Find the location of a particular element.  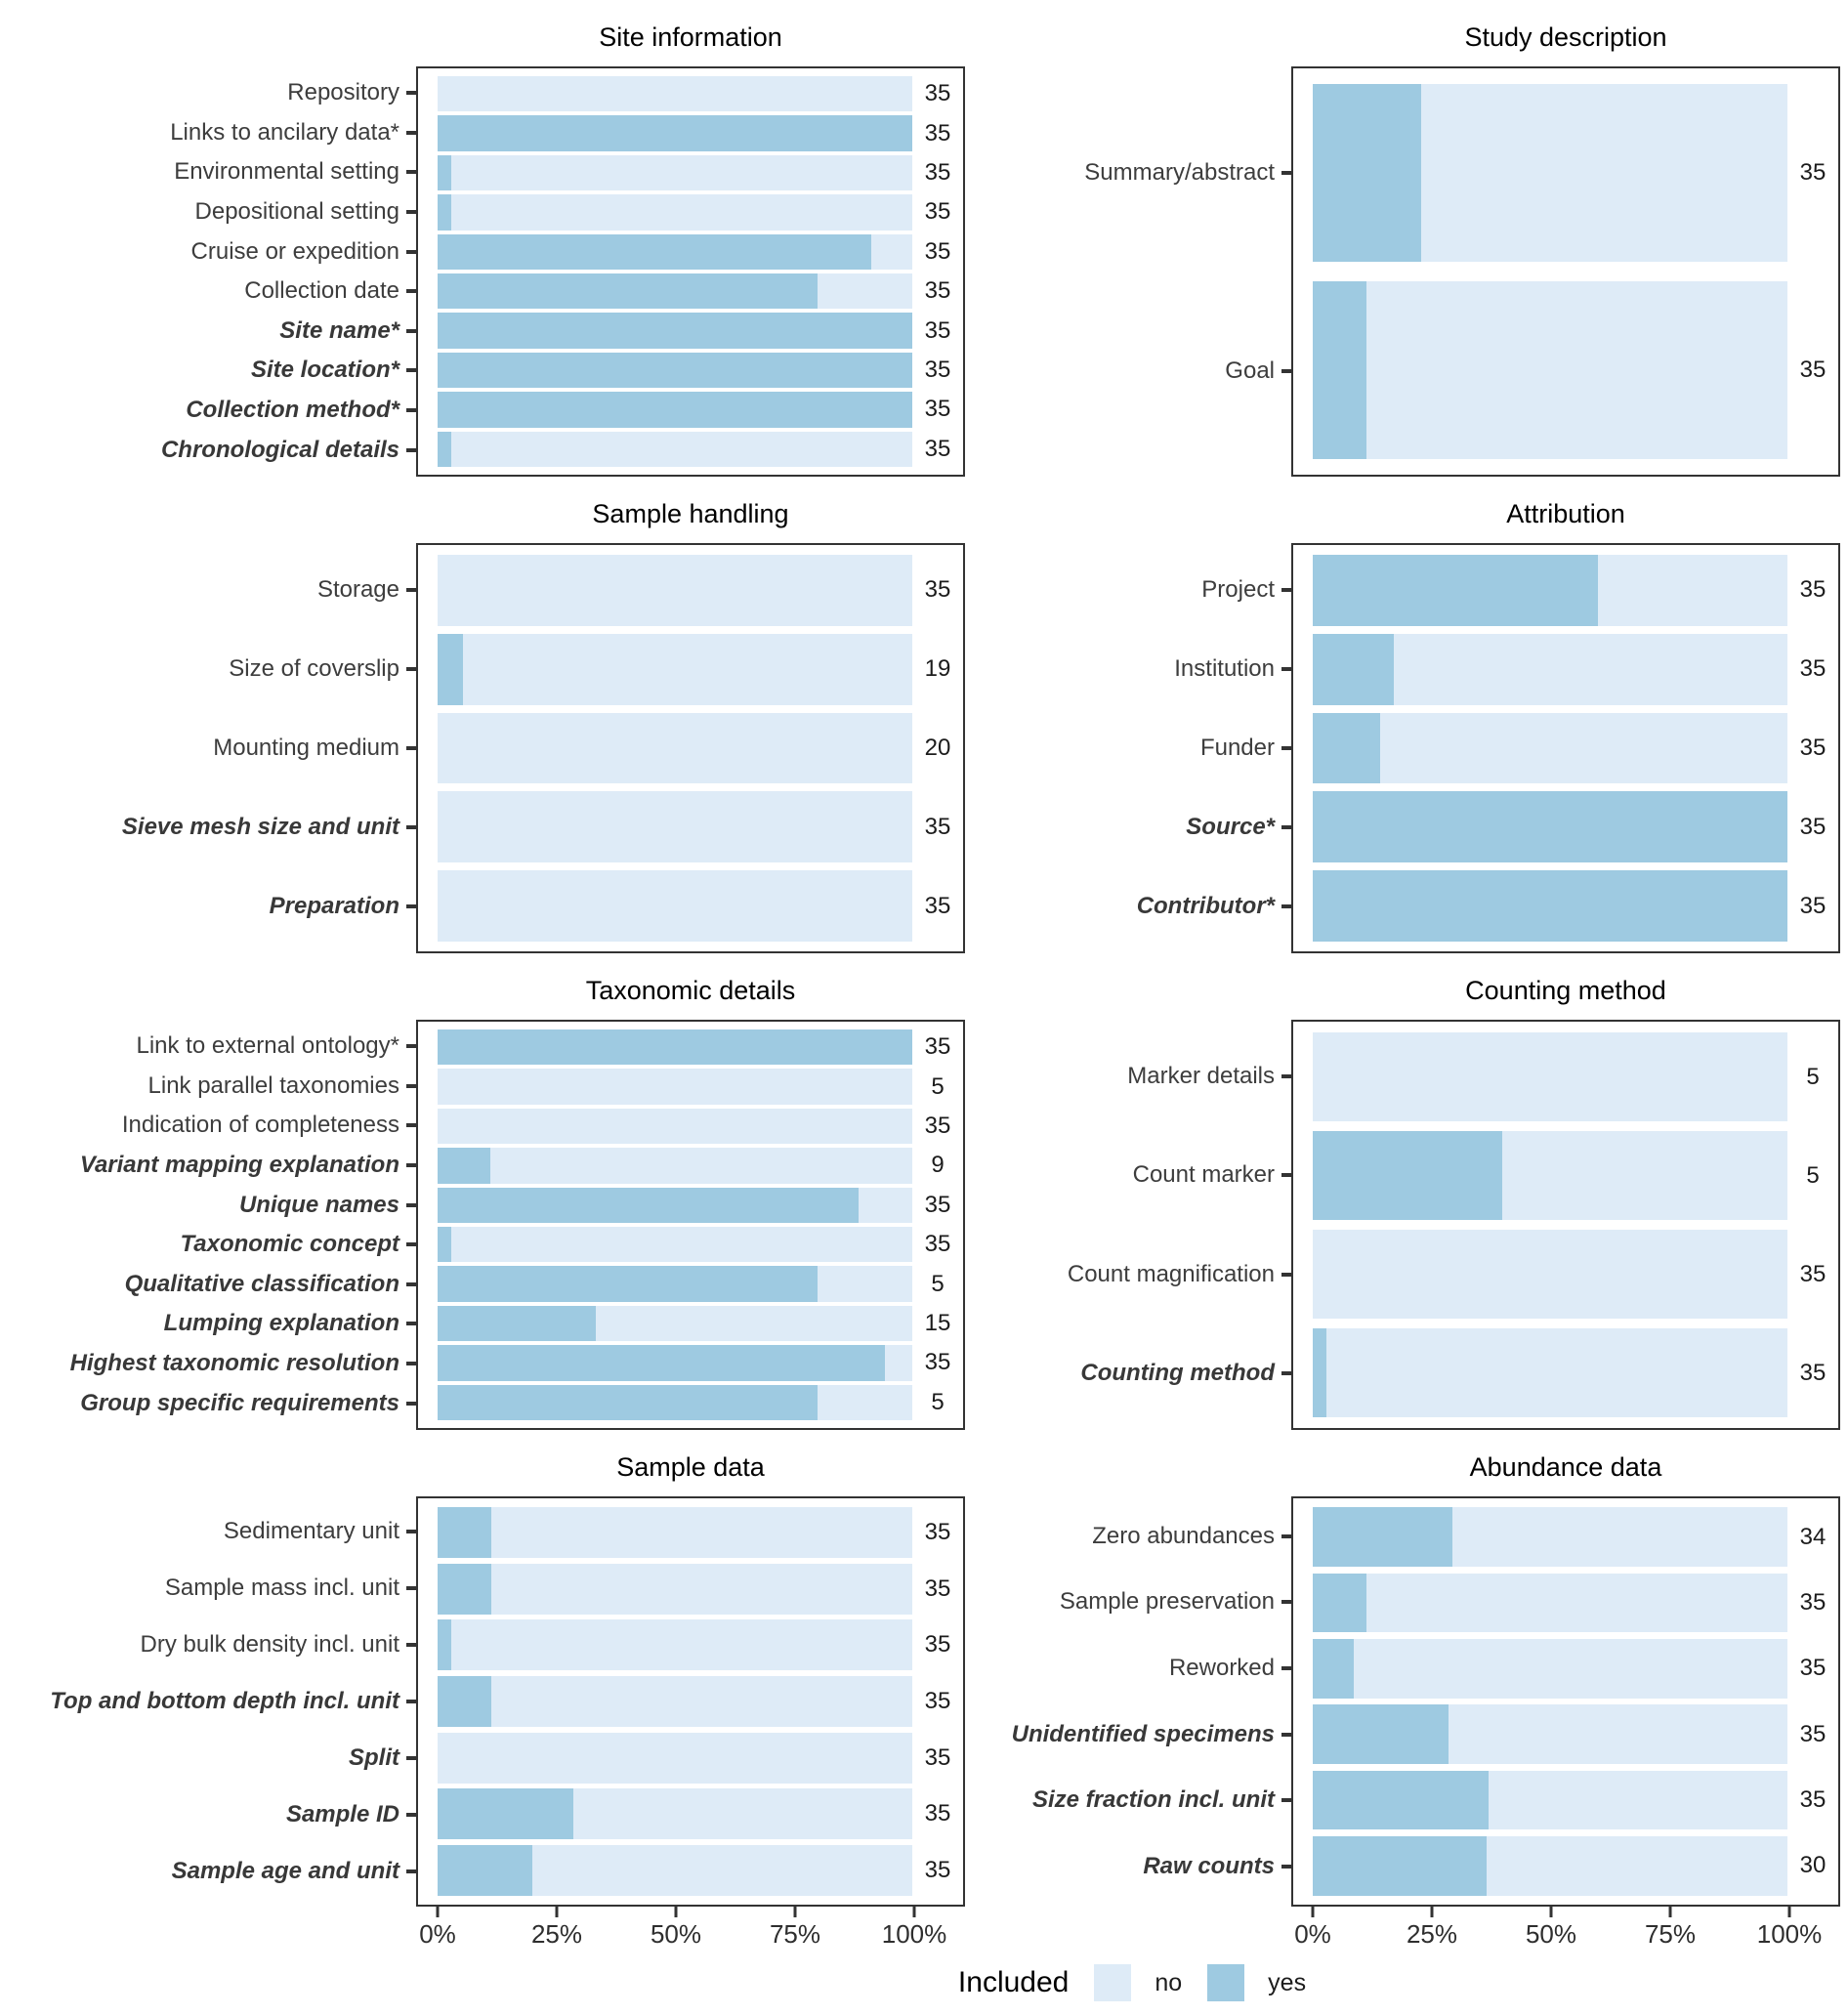

count-label: 19 is located at coordinates (937, 669).